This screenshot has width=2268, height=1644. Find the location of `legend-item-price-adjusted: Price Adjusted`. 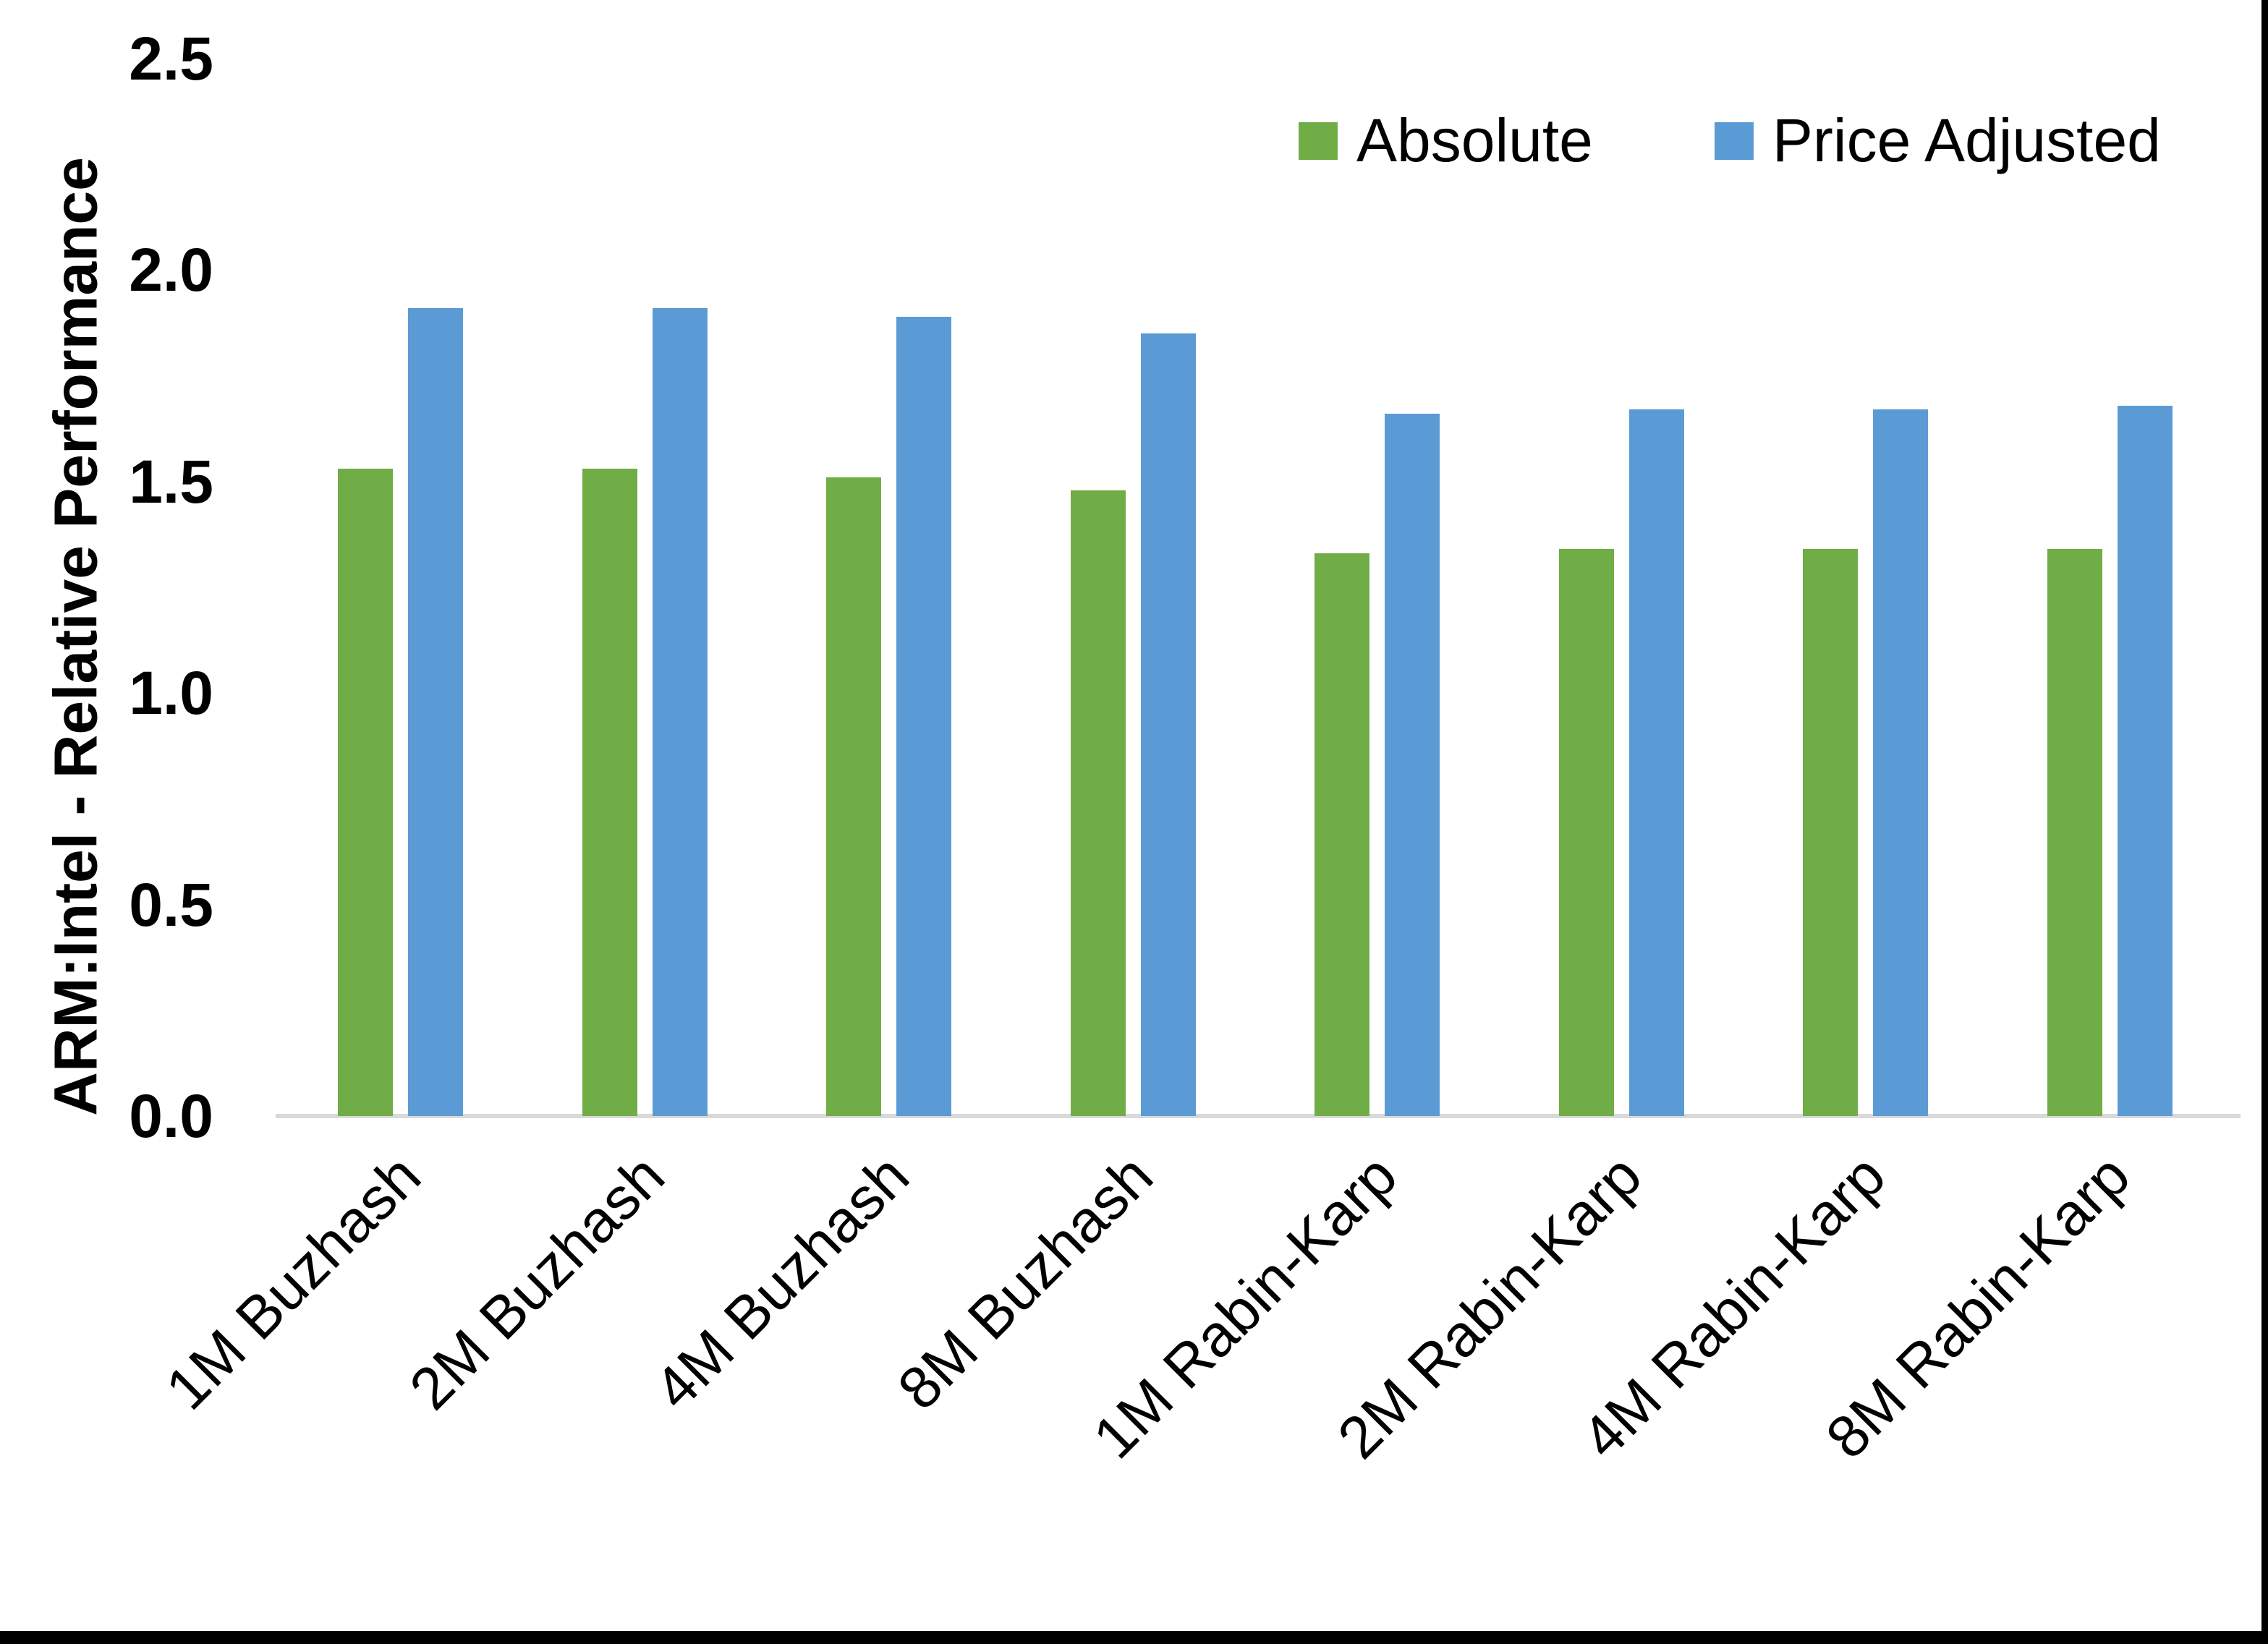

legend-item-price-adjusted: Price Adjusted is located at coordinates (1937, 141).